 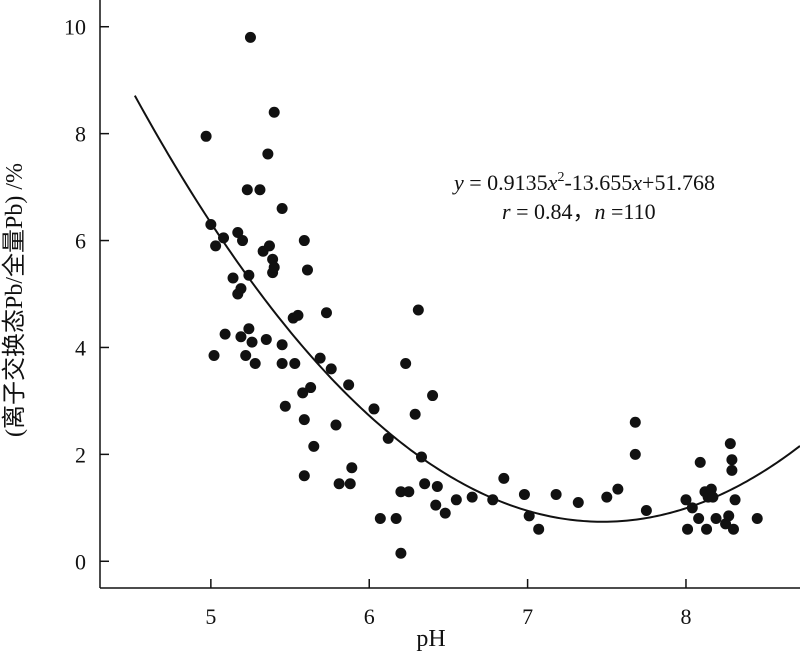 What do you see at coordinates (636, 182) in the screenshot?
I see `eq-x-symbol-2: x` at bounding box center [636, 182].